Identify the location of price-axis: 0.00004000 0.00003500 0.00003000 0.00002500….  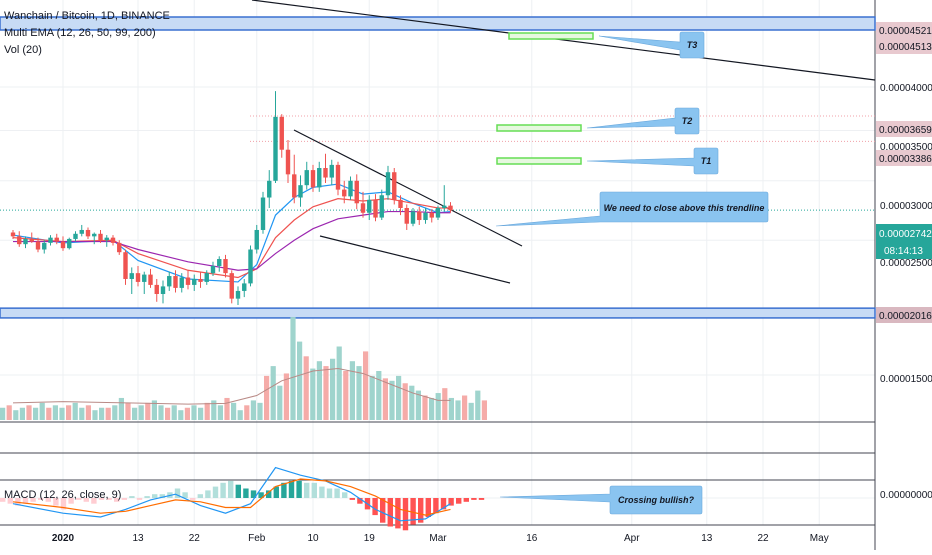
(904, 261).